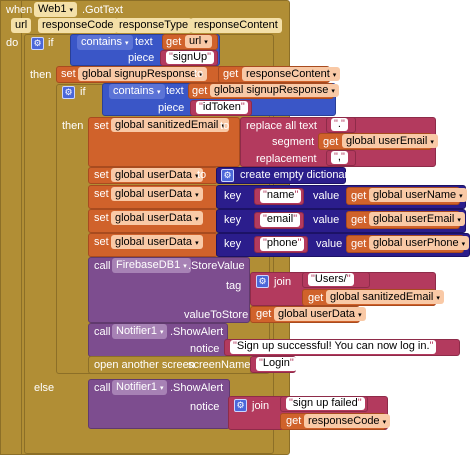  Describe the element at coordinates (190, 57) in the screenshot. I see `string-signup: "signUp"` at that location.